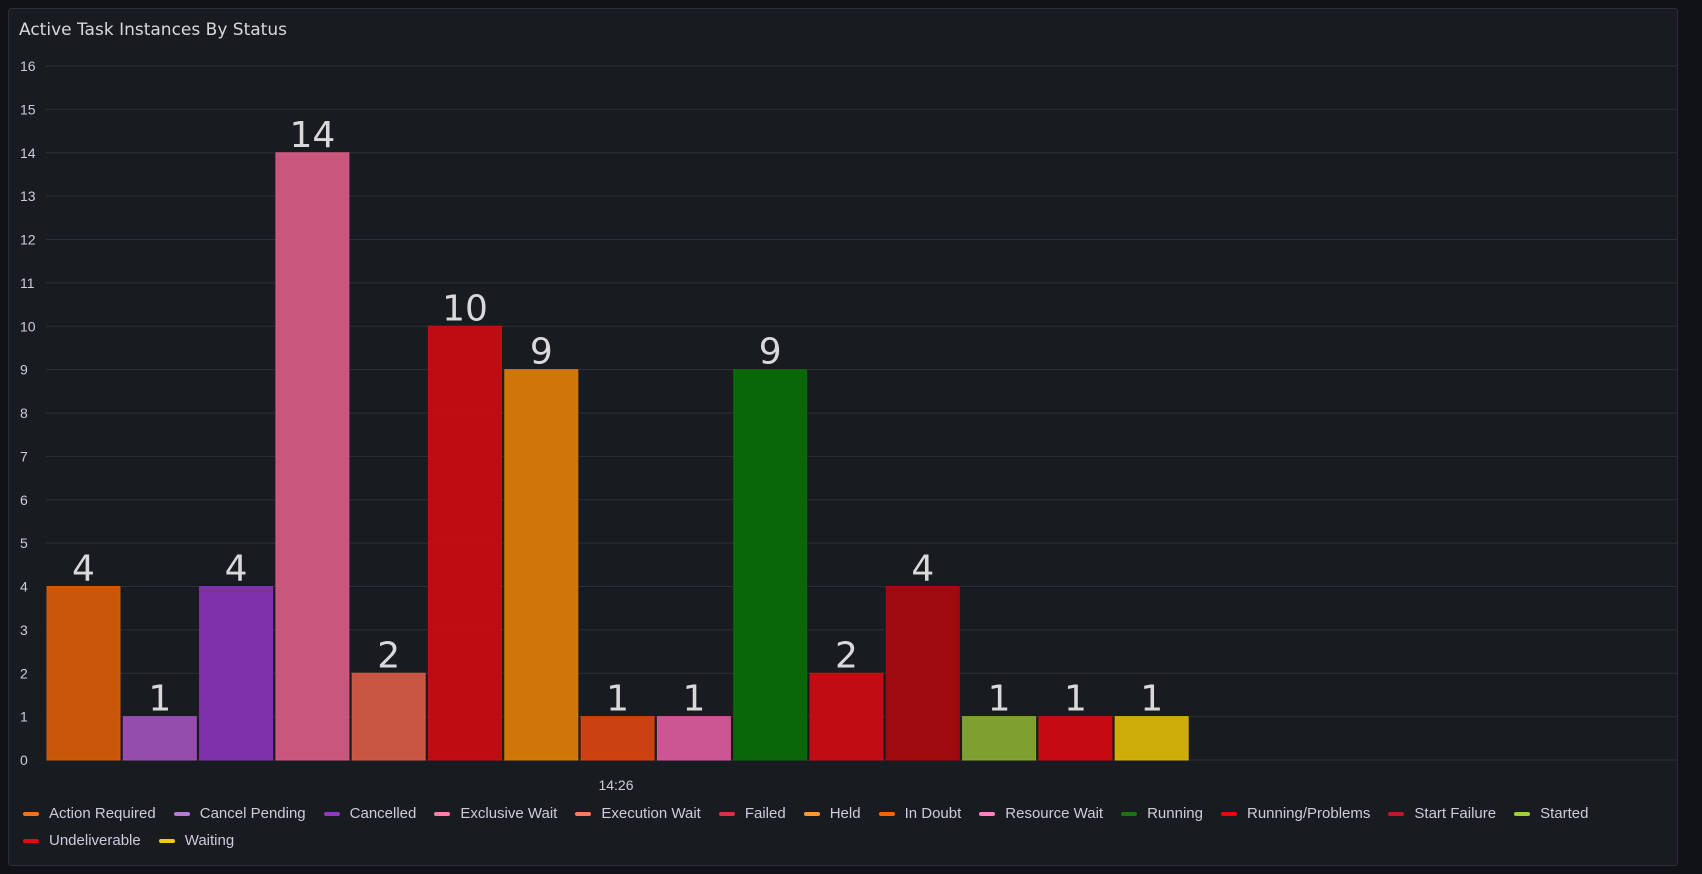 The height and width of the screenshot is (874, 1702). I want to click on bar-cancel-pending, so click(159, 738).